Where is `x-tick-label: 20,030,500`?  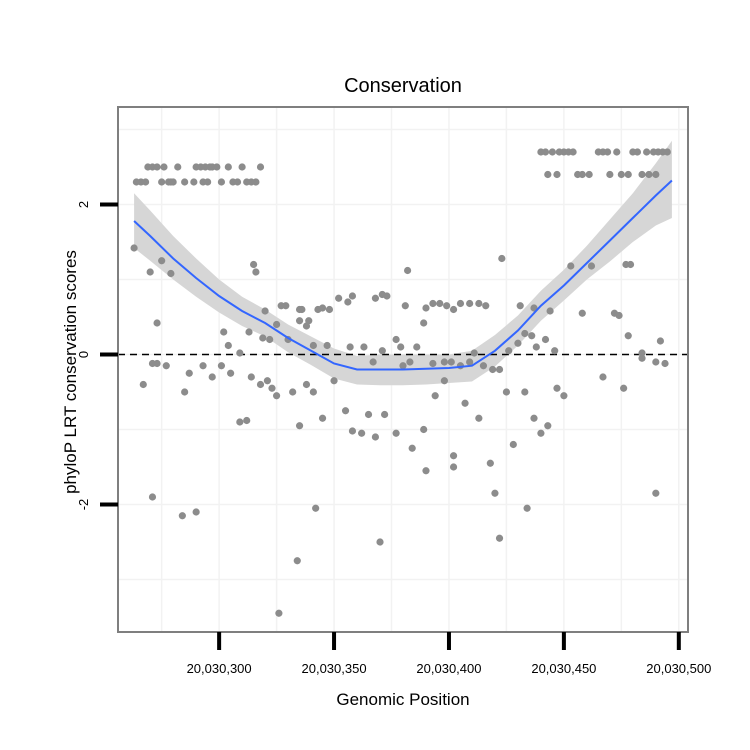 x-tick-label: 20,030,500 is located at coordinates (678, 668).